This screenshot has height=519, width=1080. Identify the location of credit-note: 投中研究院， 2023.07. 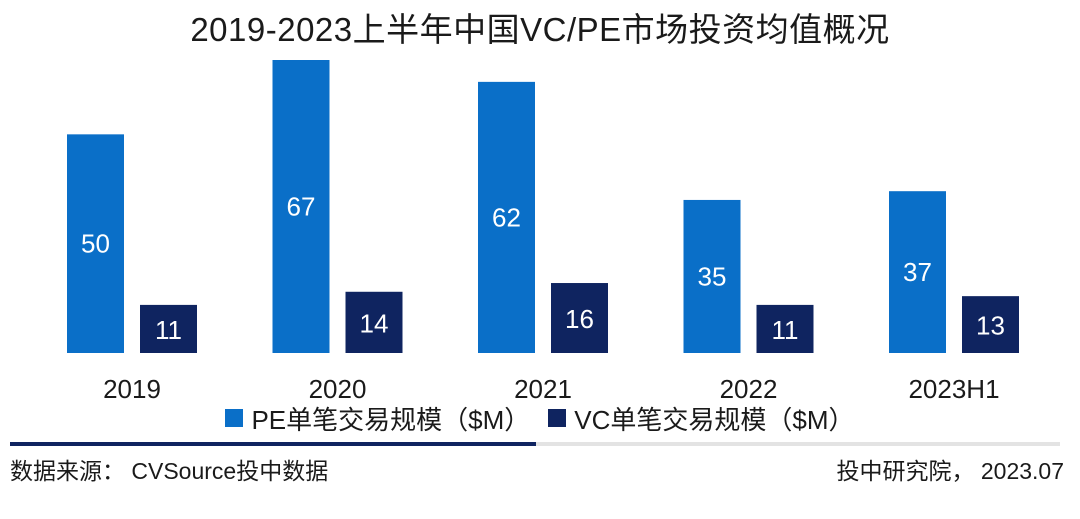
(950, 471).